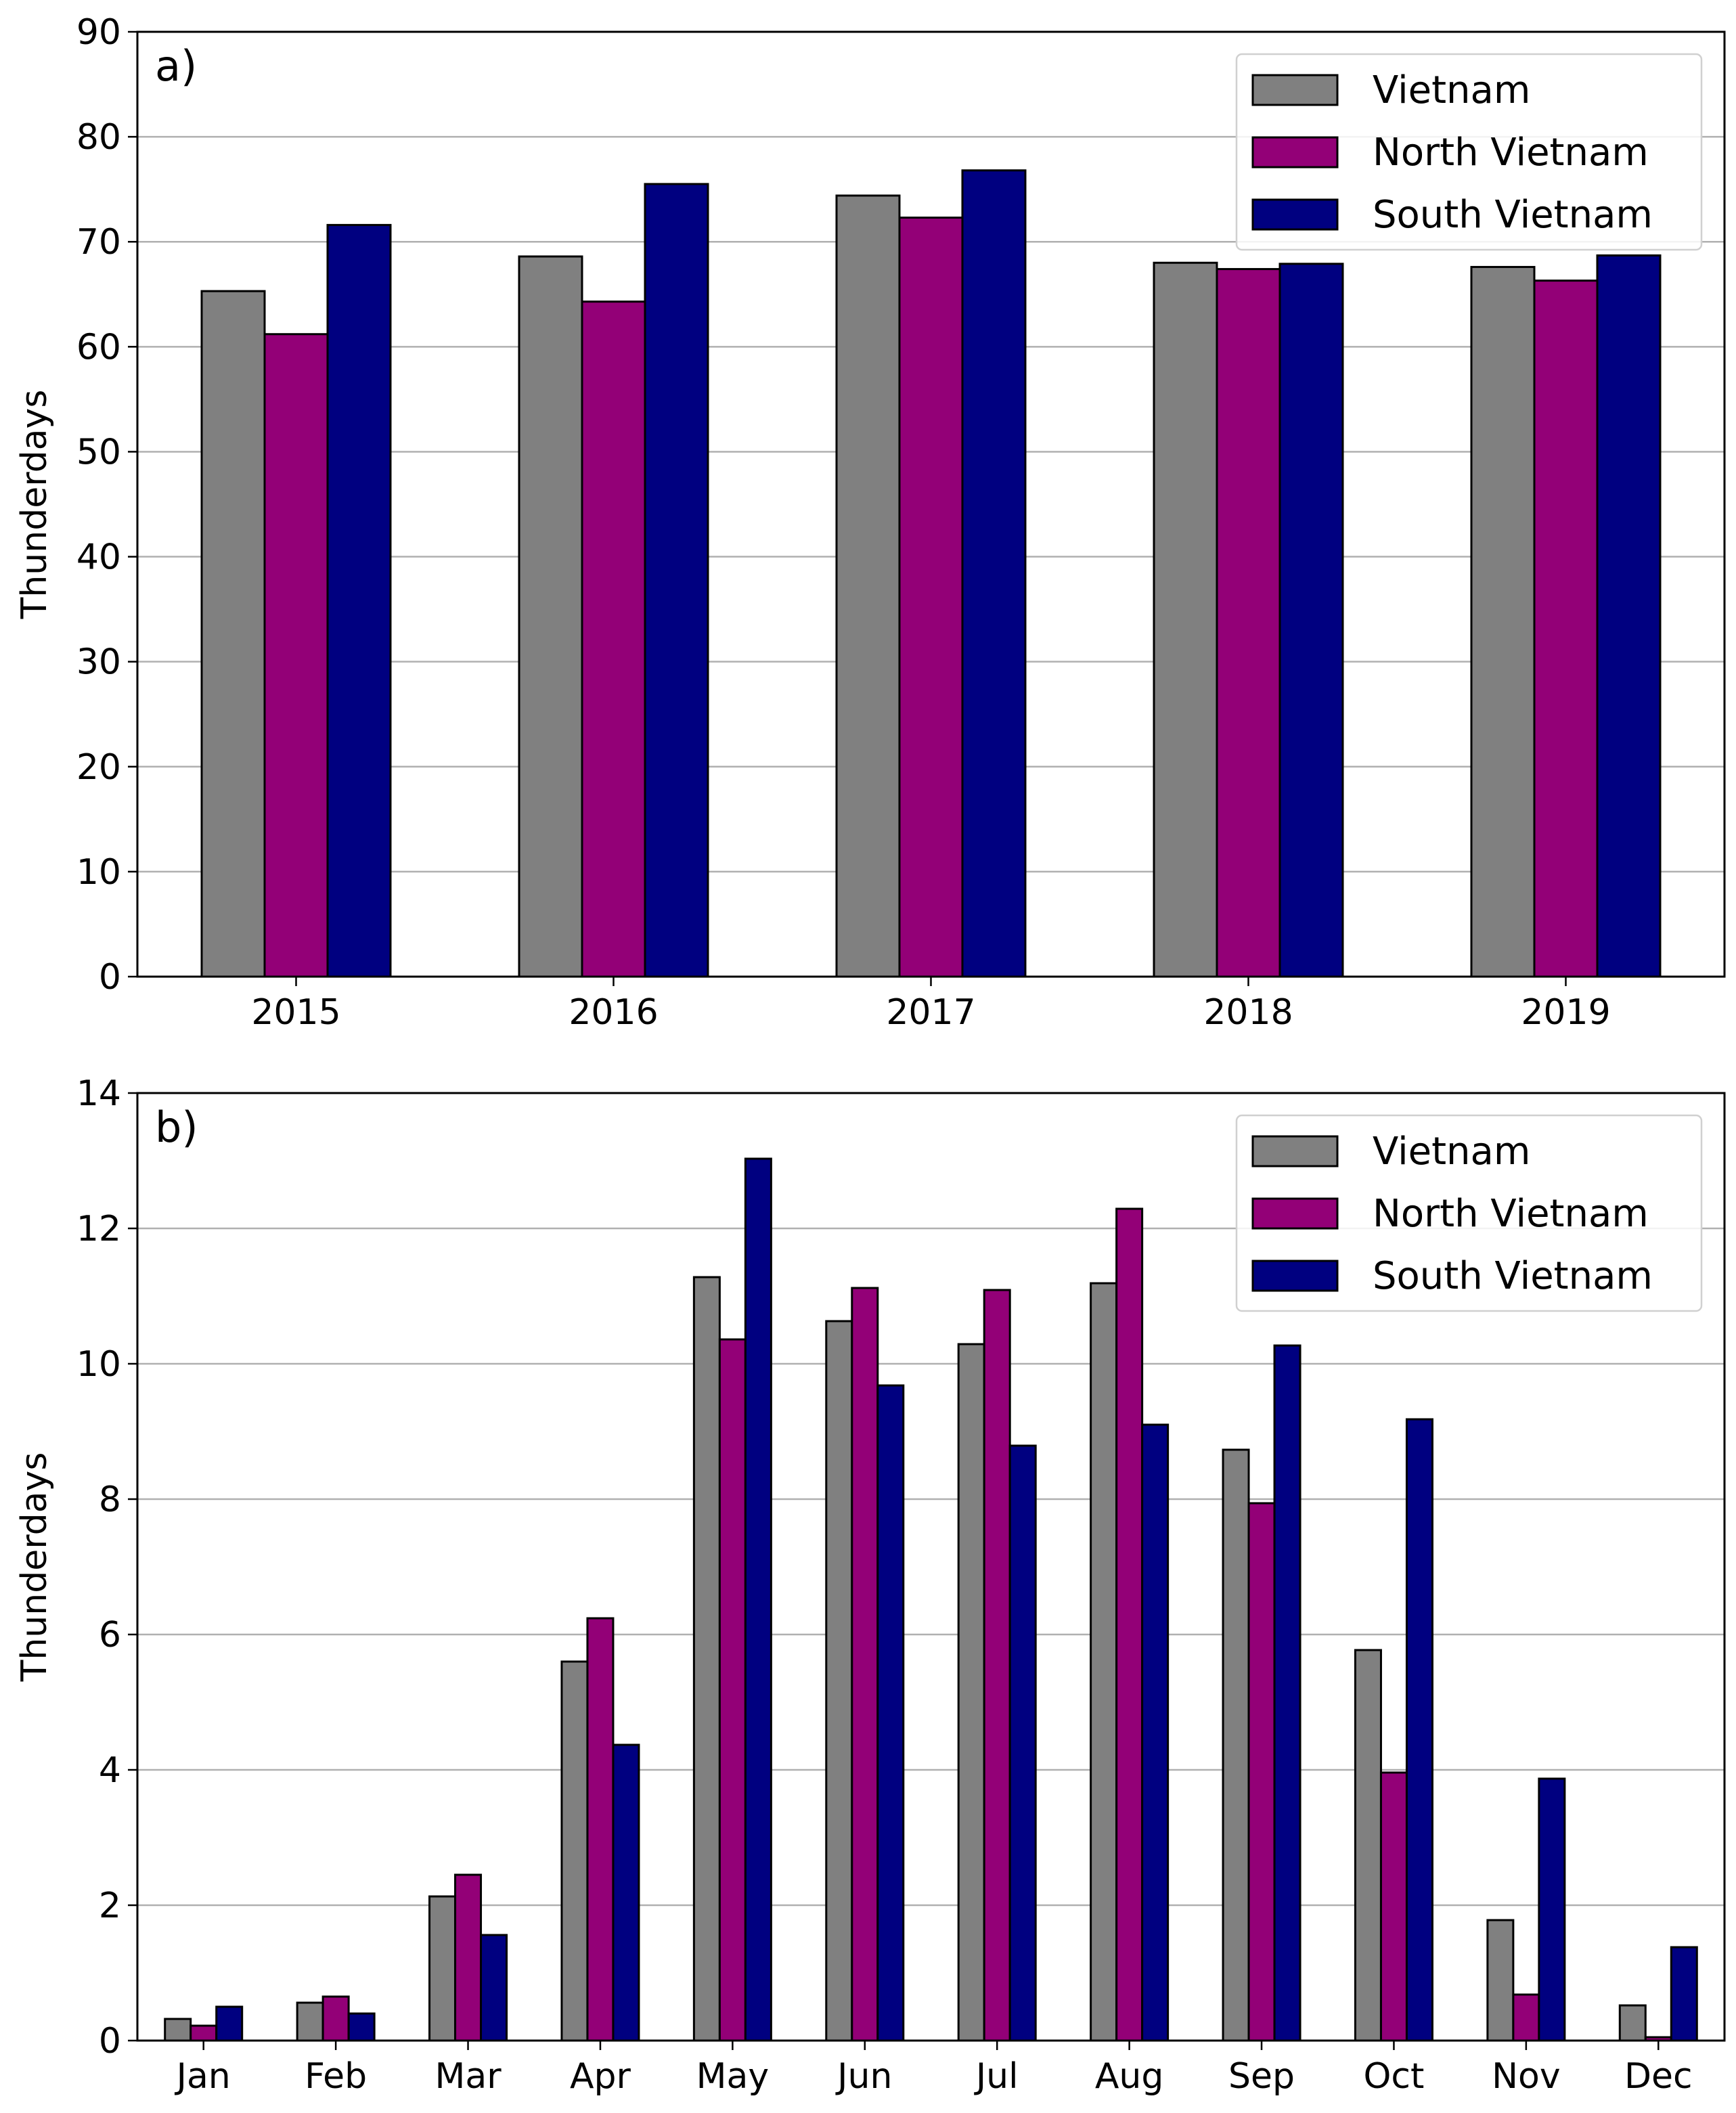 This screenshot has height=2113, width=1736. What do you see at coordinates (98, 32) in the screenshot?
I see `y-tick-label: 90` at bounding box center [98, 32].